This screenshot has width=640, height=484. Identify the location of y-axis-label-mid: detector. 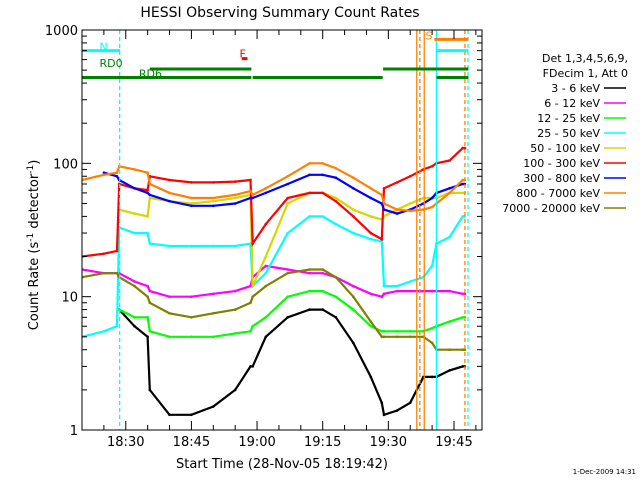
(34, 203).